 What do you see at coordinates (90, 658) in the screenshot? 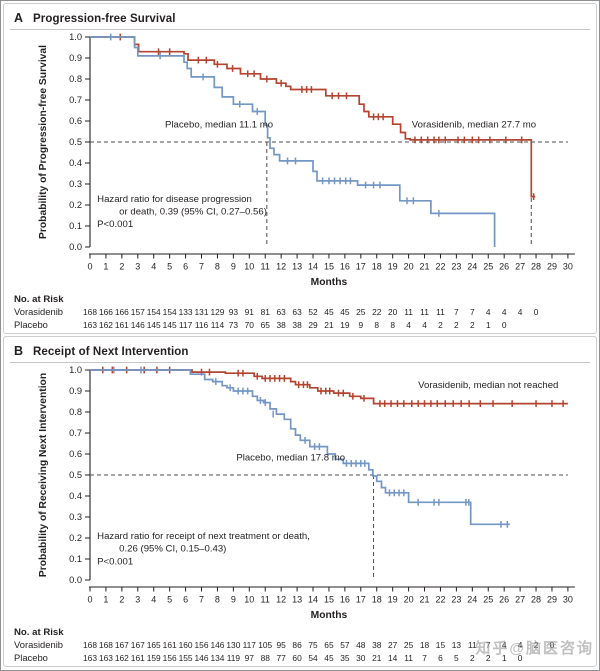
I see `svg-text: 163` at bounding box center [90, 658].